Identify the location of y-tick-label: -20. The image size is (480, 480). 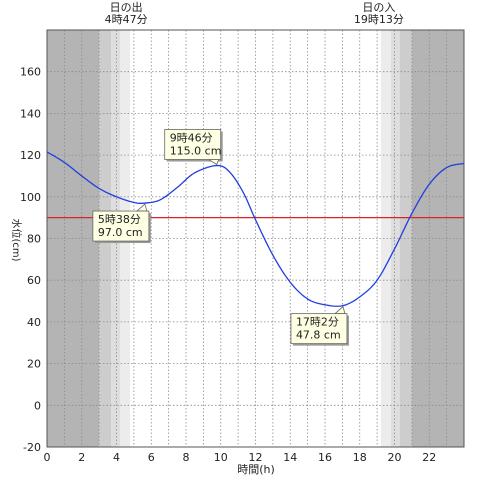
(32, 447).